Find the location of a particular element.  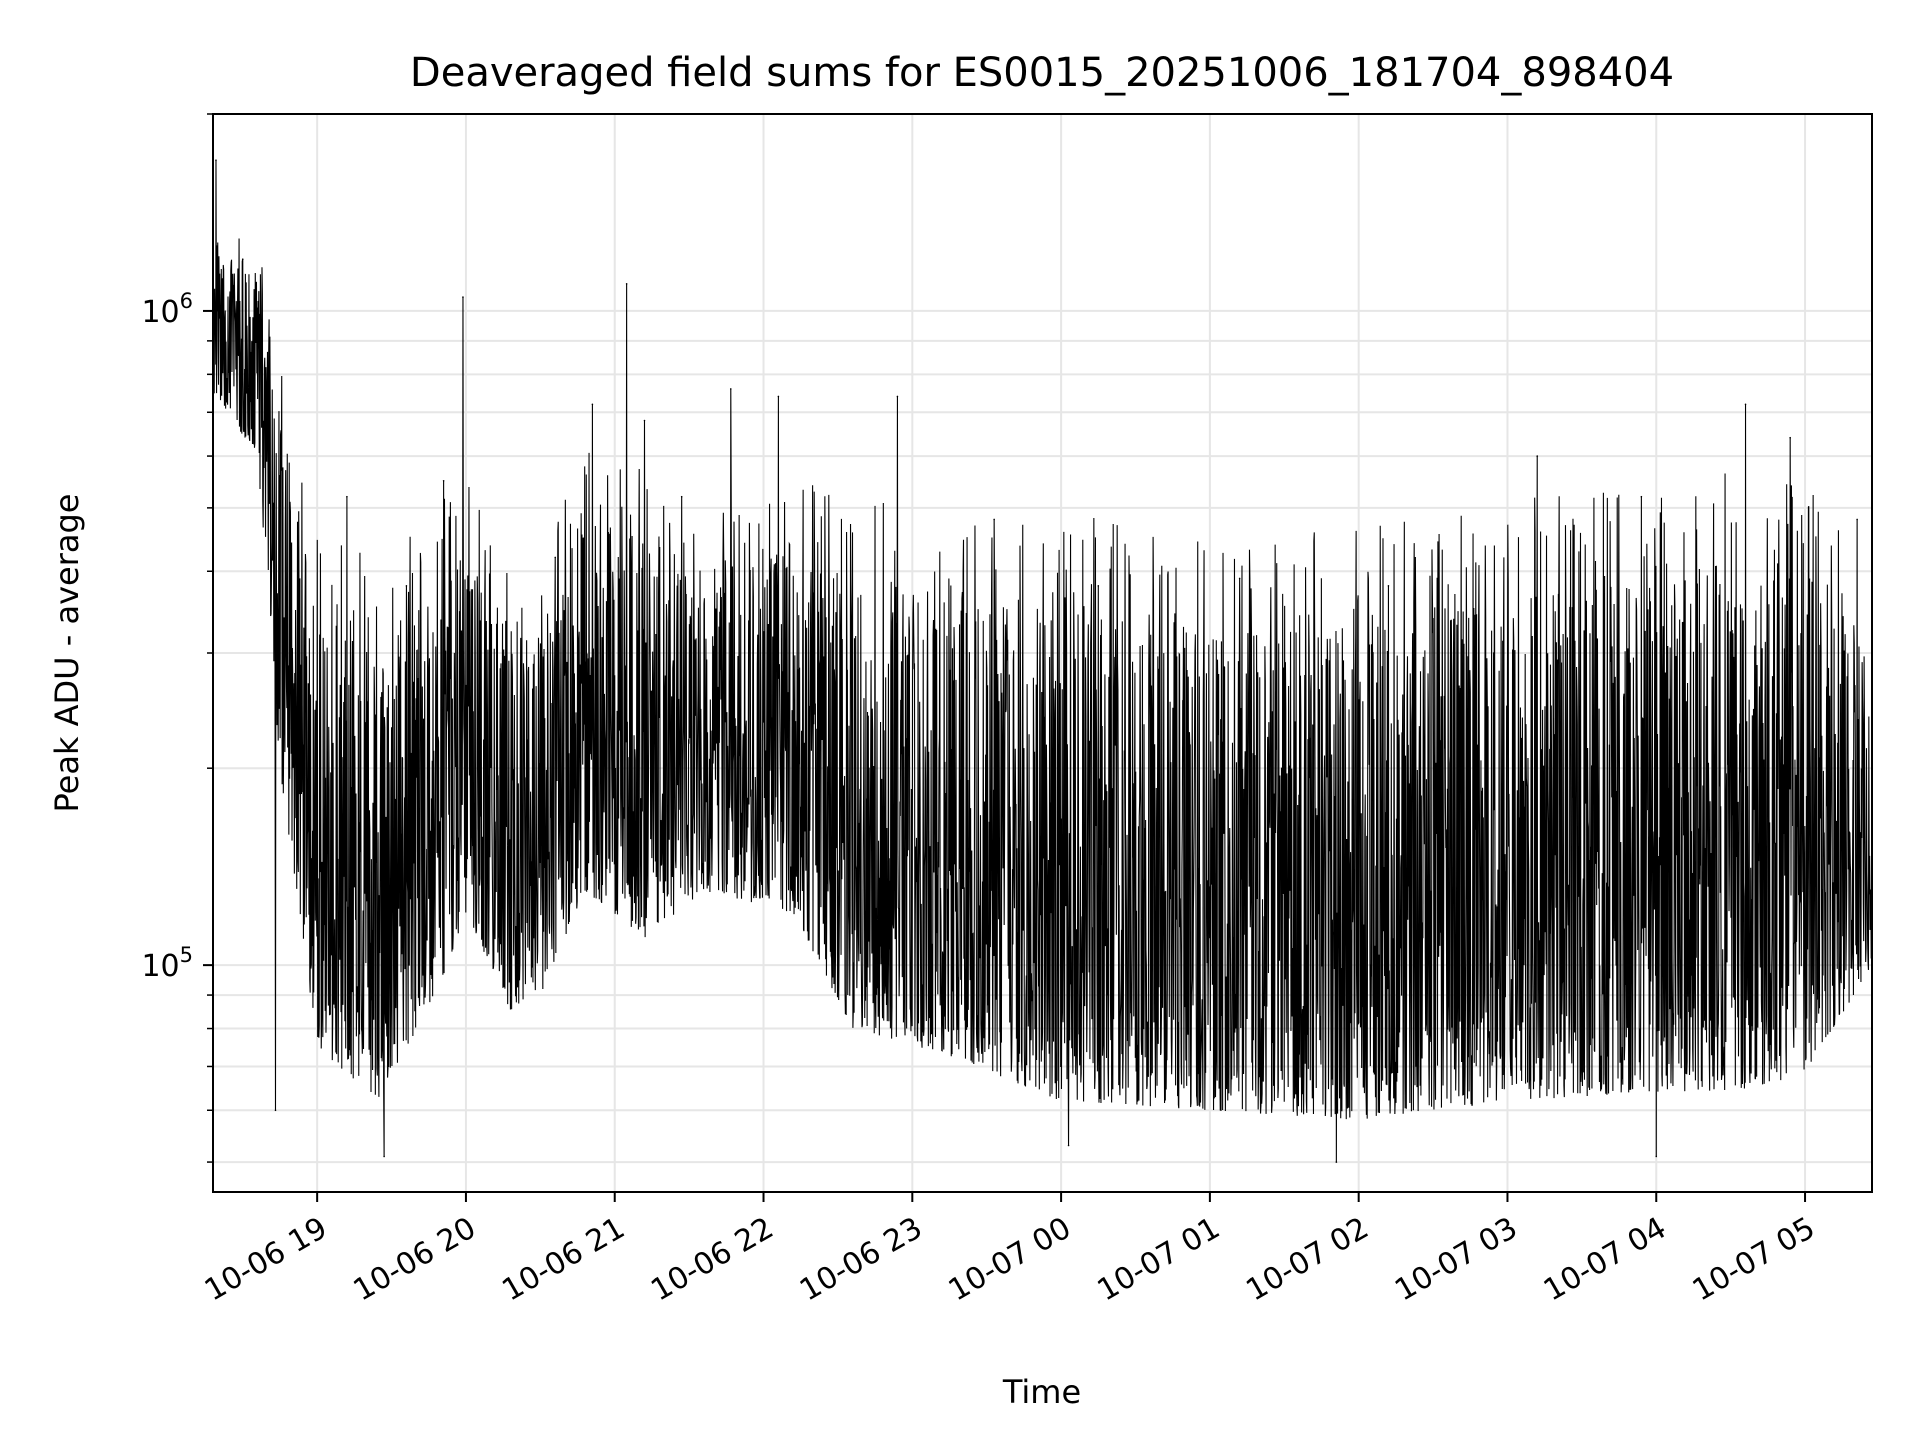

x-axis-label: Time is located at coordinates (1041, 1392).